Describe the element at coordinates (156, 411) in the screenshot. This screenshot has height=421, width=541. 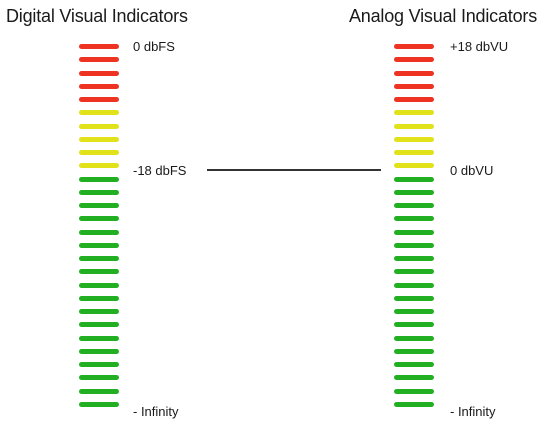
I see `digital-bottom-label: - Infinity` at that location.